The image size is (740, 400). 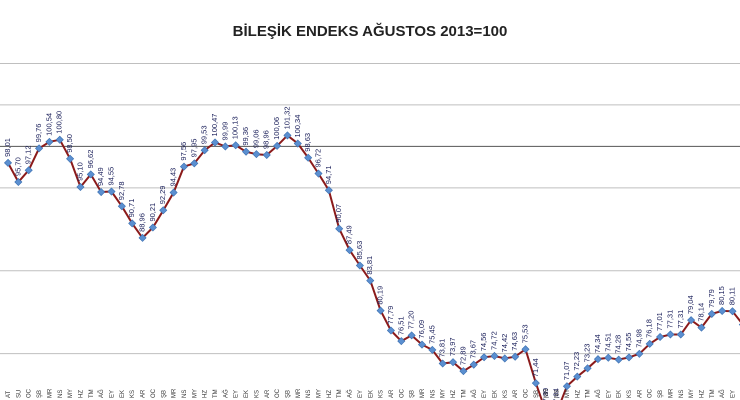 What do you see at coordinates (276, 128) in the screenshot?
I see `data-label: 100,06` at bounding box center [276, 128].